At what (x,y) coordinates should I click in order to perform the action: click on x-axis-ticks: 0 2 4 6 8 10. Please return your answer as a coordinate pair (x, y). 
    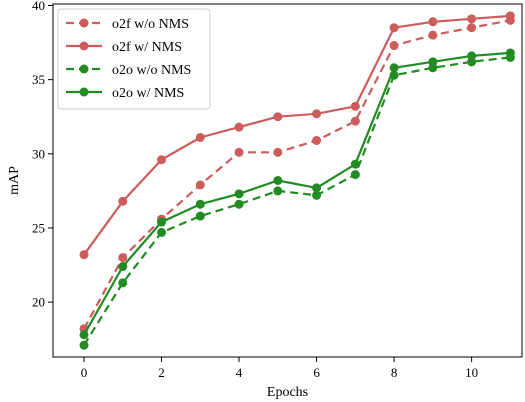
    Looking at the image, I should click on (279, 368).